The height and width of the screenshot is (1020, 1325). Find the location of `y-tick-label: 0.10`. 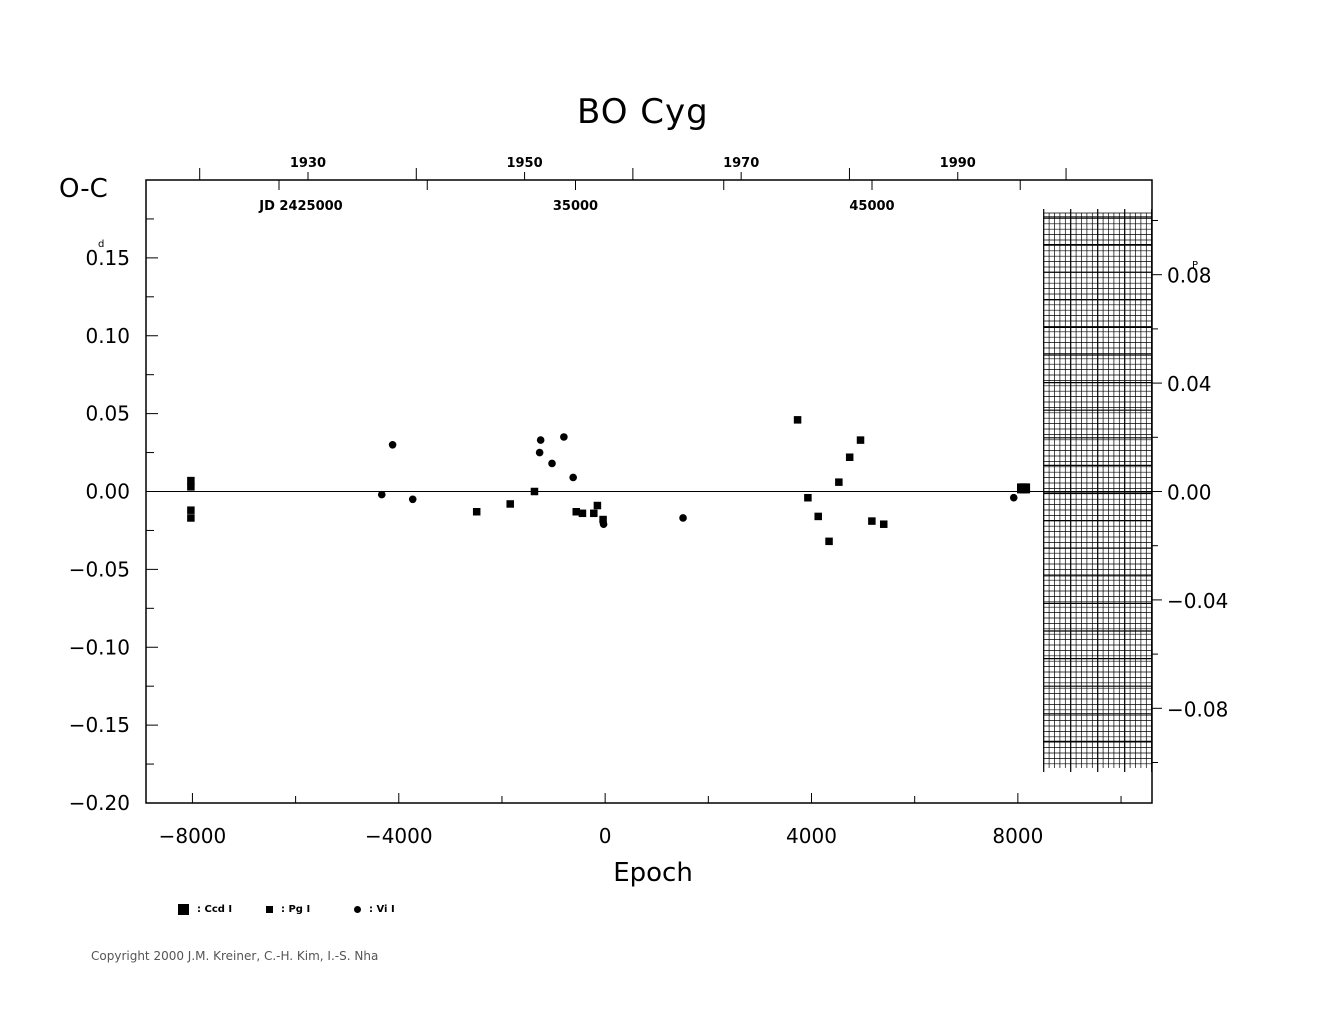

y-tick-label: 0.10 is located at coordinates (107, 336).